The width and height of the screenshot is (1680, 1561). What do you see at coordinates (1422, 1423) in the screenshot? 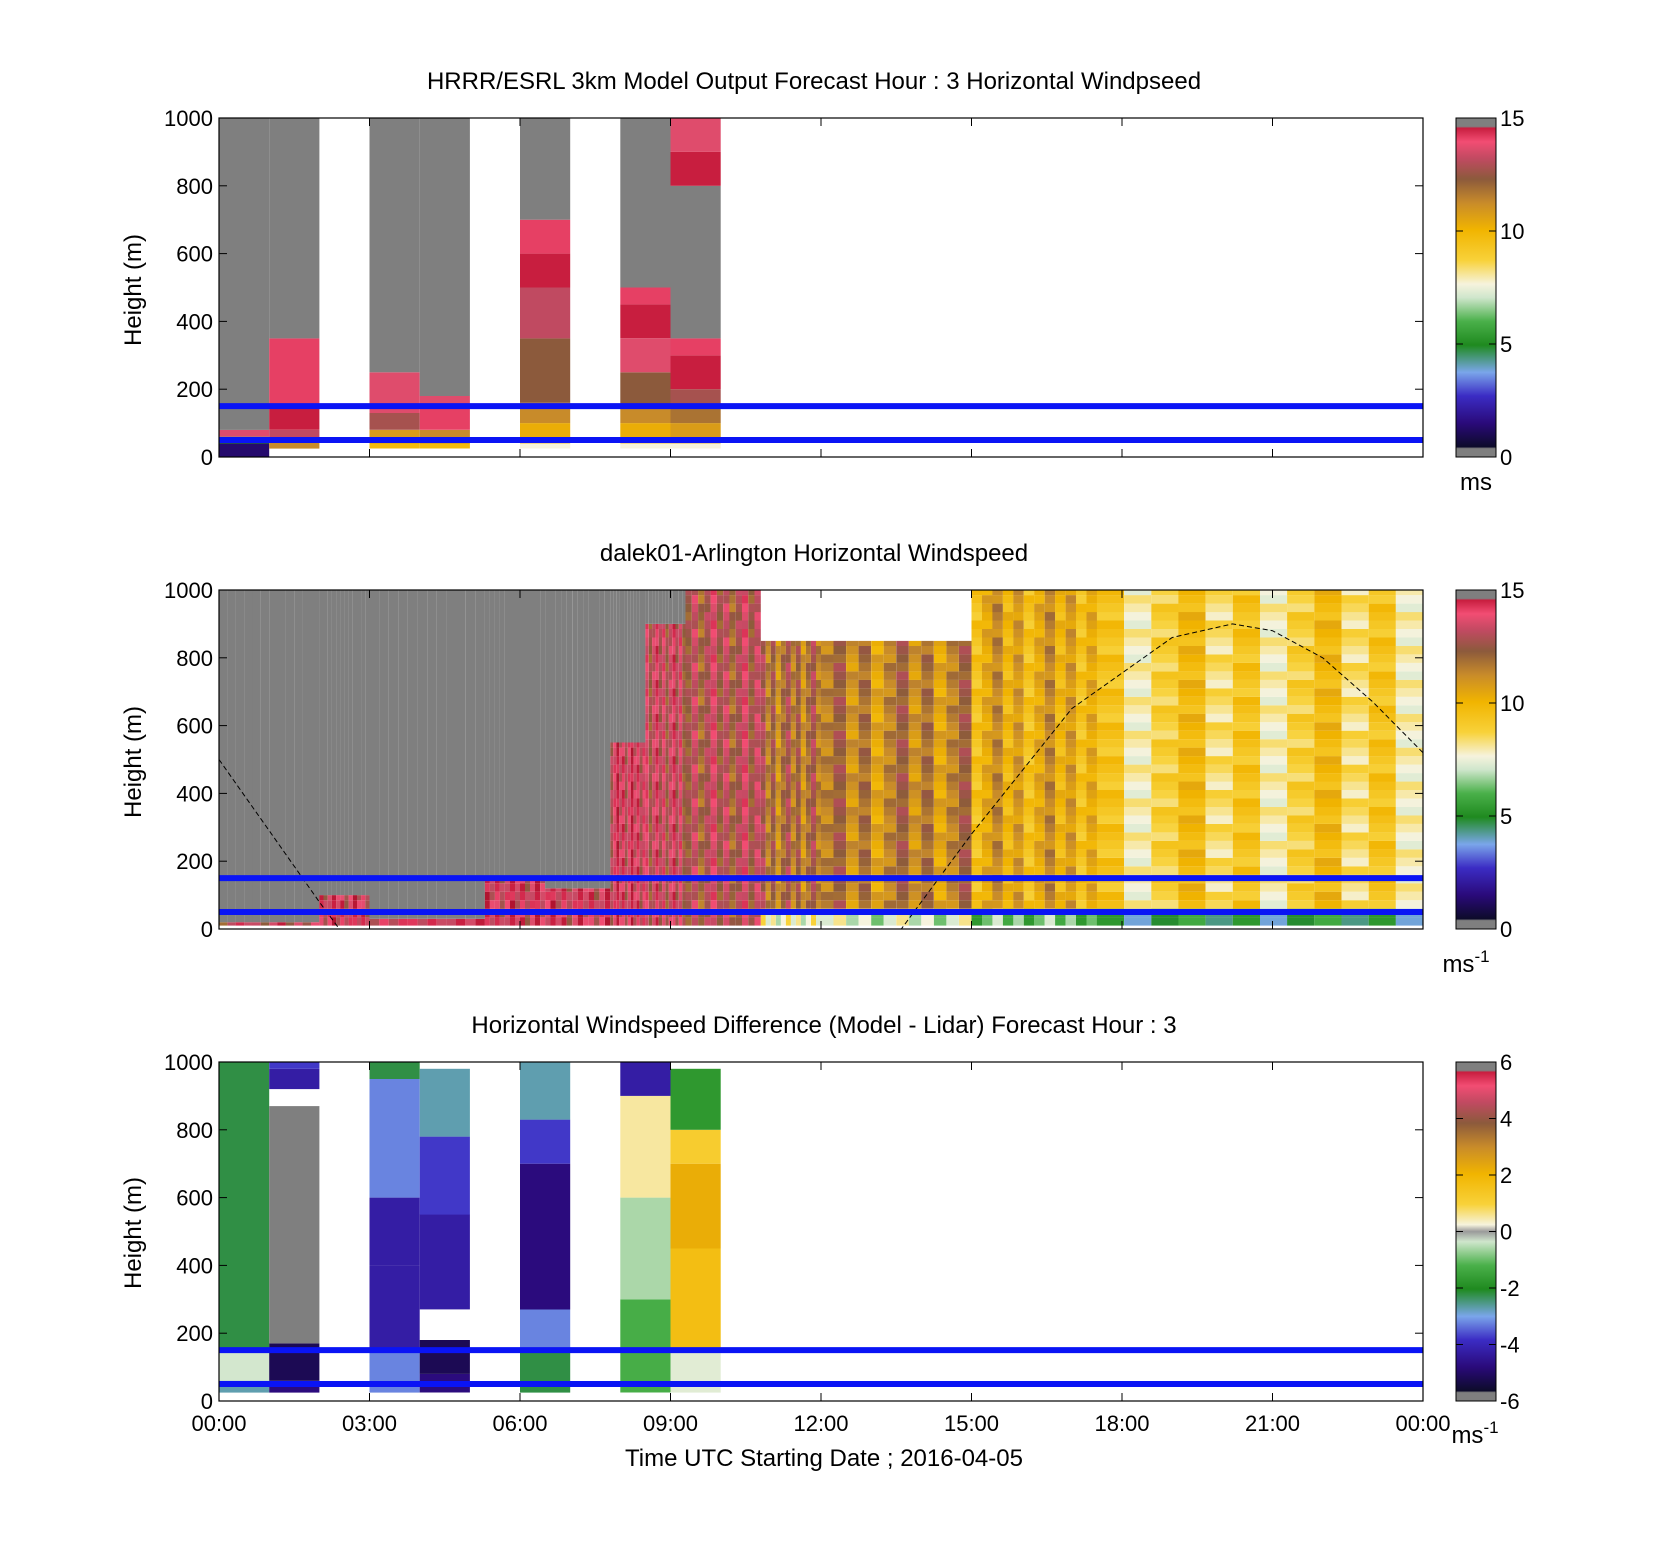
I see `x-tick-label: 00:00` at bounding box center [1422, 1423].